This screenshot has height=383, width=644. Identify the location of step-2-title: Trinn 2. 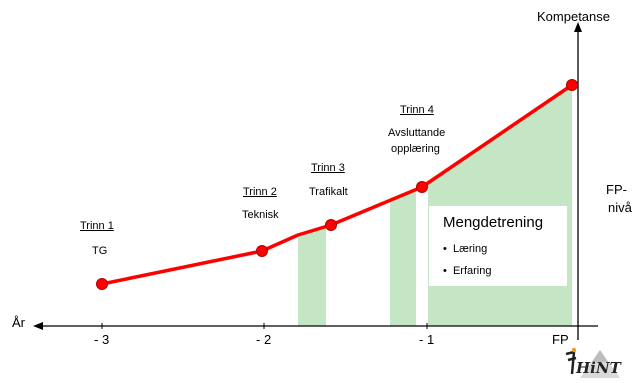
(260, 192).